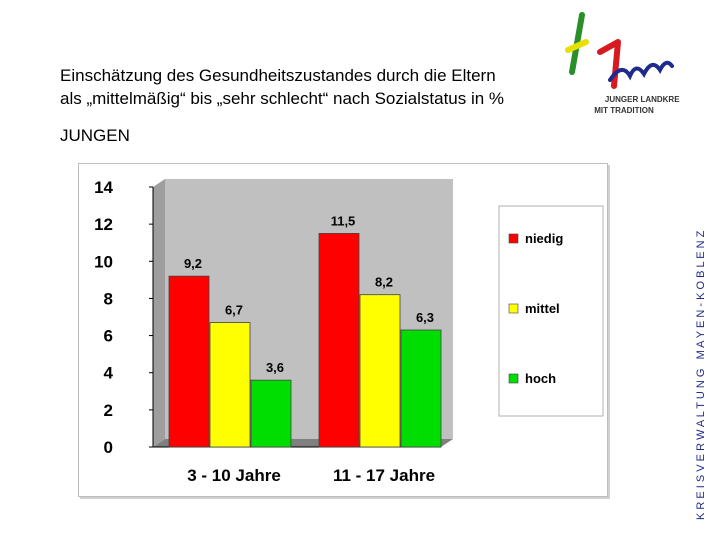 The image size is (720, 540). Describe the element at coordinates (425, 317) in the screenshot. I see `data-label: 6,3` at that location.